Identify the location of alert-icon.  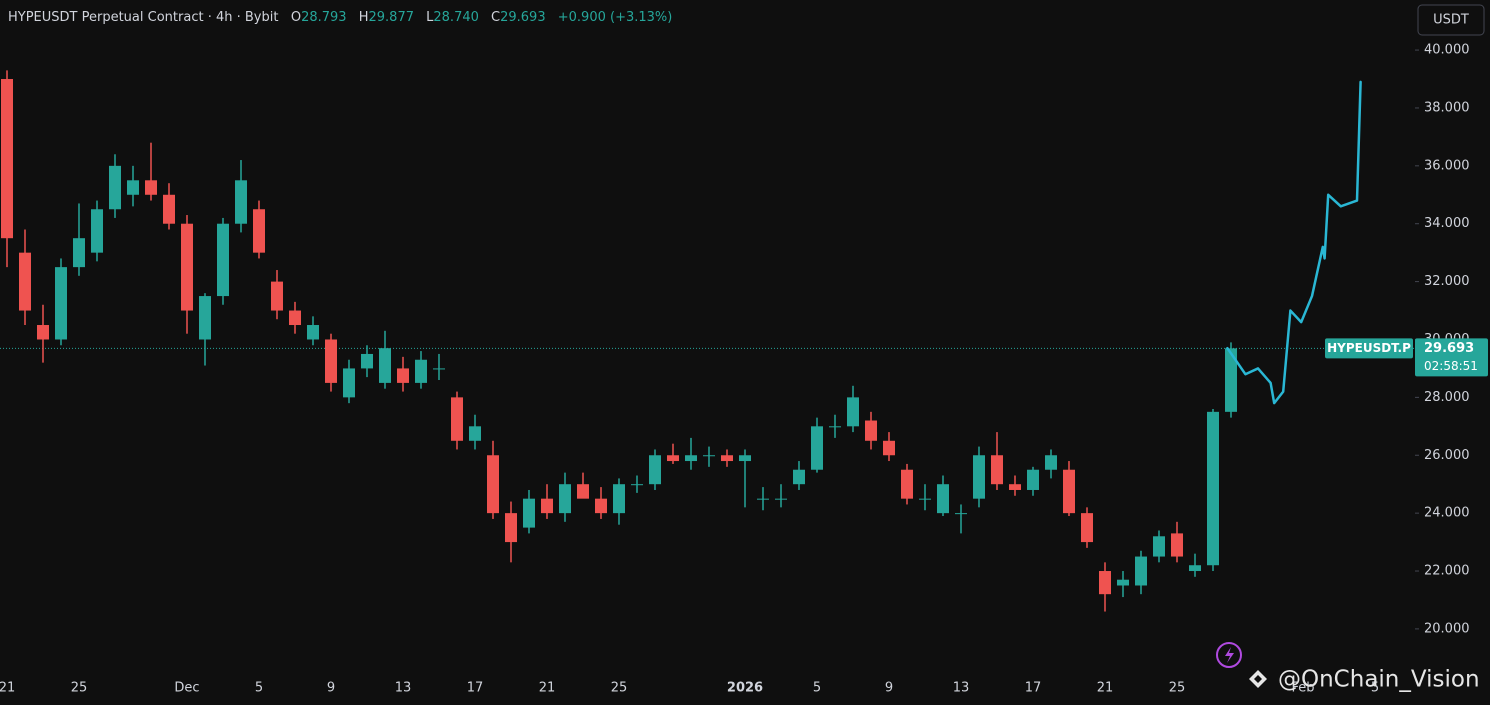
(1229, 655).